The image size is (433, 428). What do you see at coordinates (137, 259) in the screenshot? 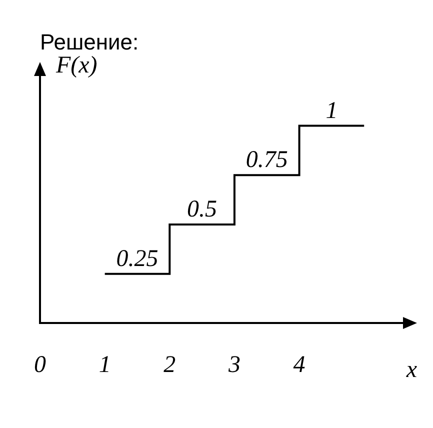
I see `data-label: 0.25` at bounding box center [137, 259].